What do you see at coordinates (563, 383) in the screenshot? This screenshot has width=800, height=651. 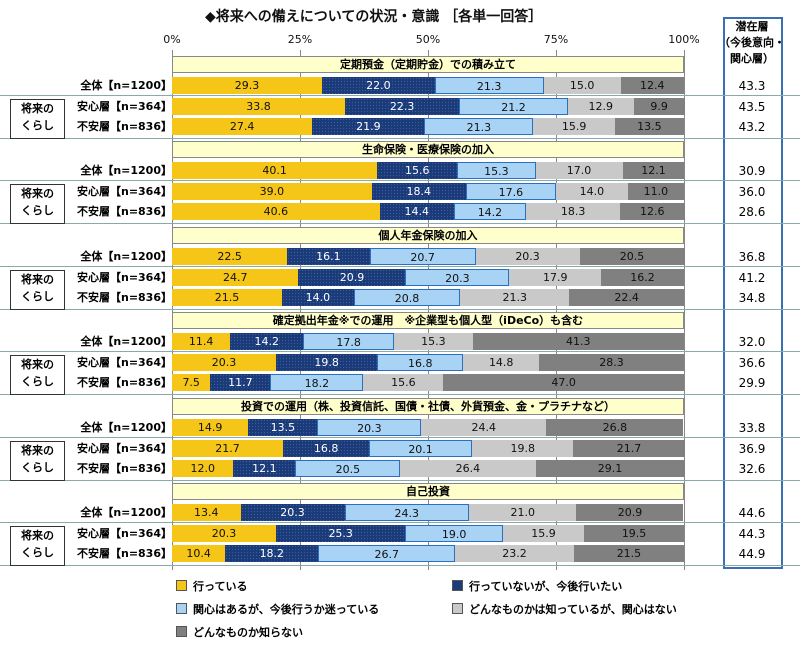 I see `bar-segment: 47.0` at bounding box center [563, 383].